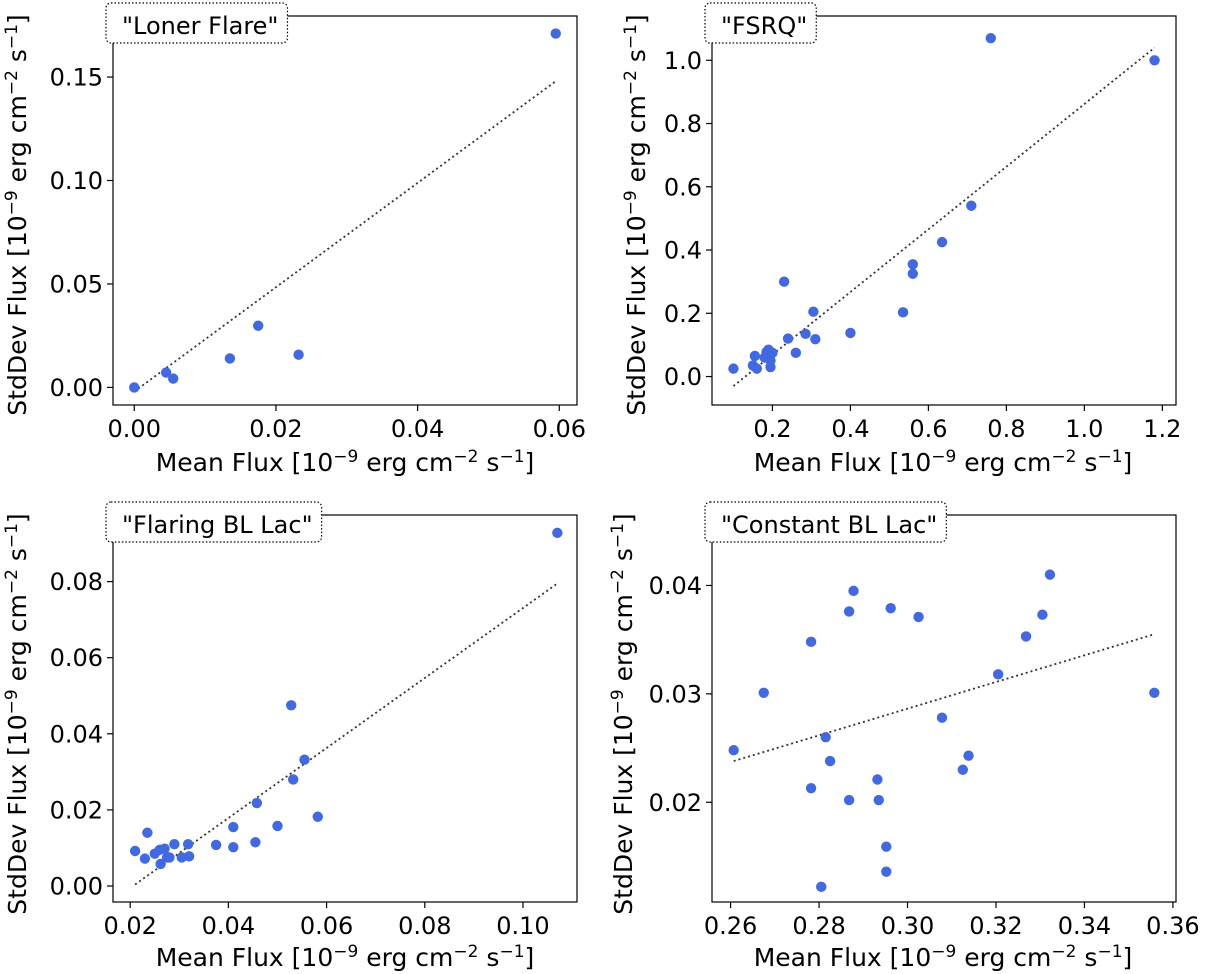 Image resolution: width=1216 pixels, height=974 pixels. Describe the element at coordinates (1006, 429) in the screenshot. I see `x-tick-label: 0.8` at that location.